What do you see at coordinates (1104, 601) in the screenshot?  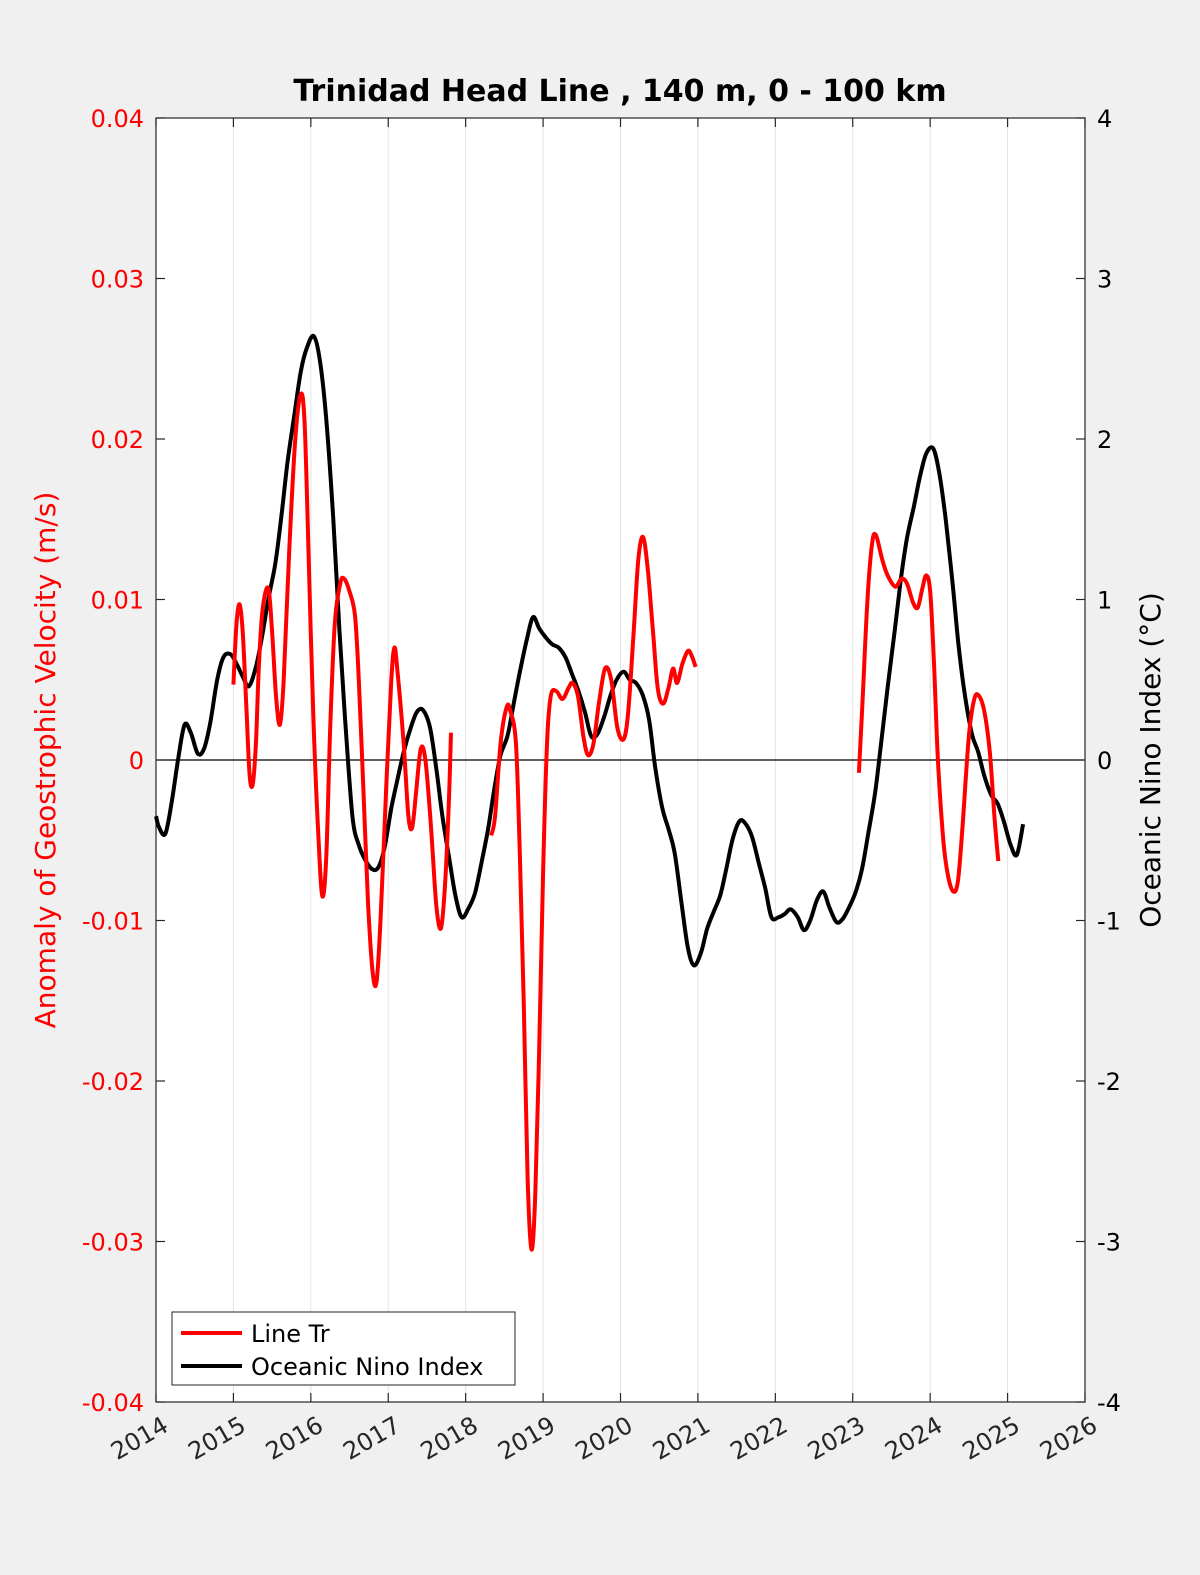 I see `right-tick-label: 1` at bounding box center [1104, 601].